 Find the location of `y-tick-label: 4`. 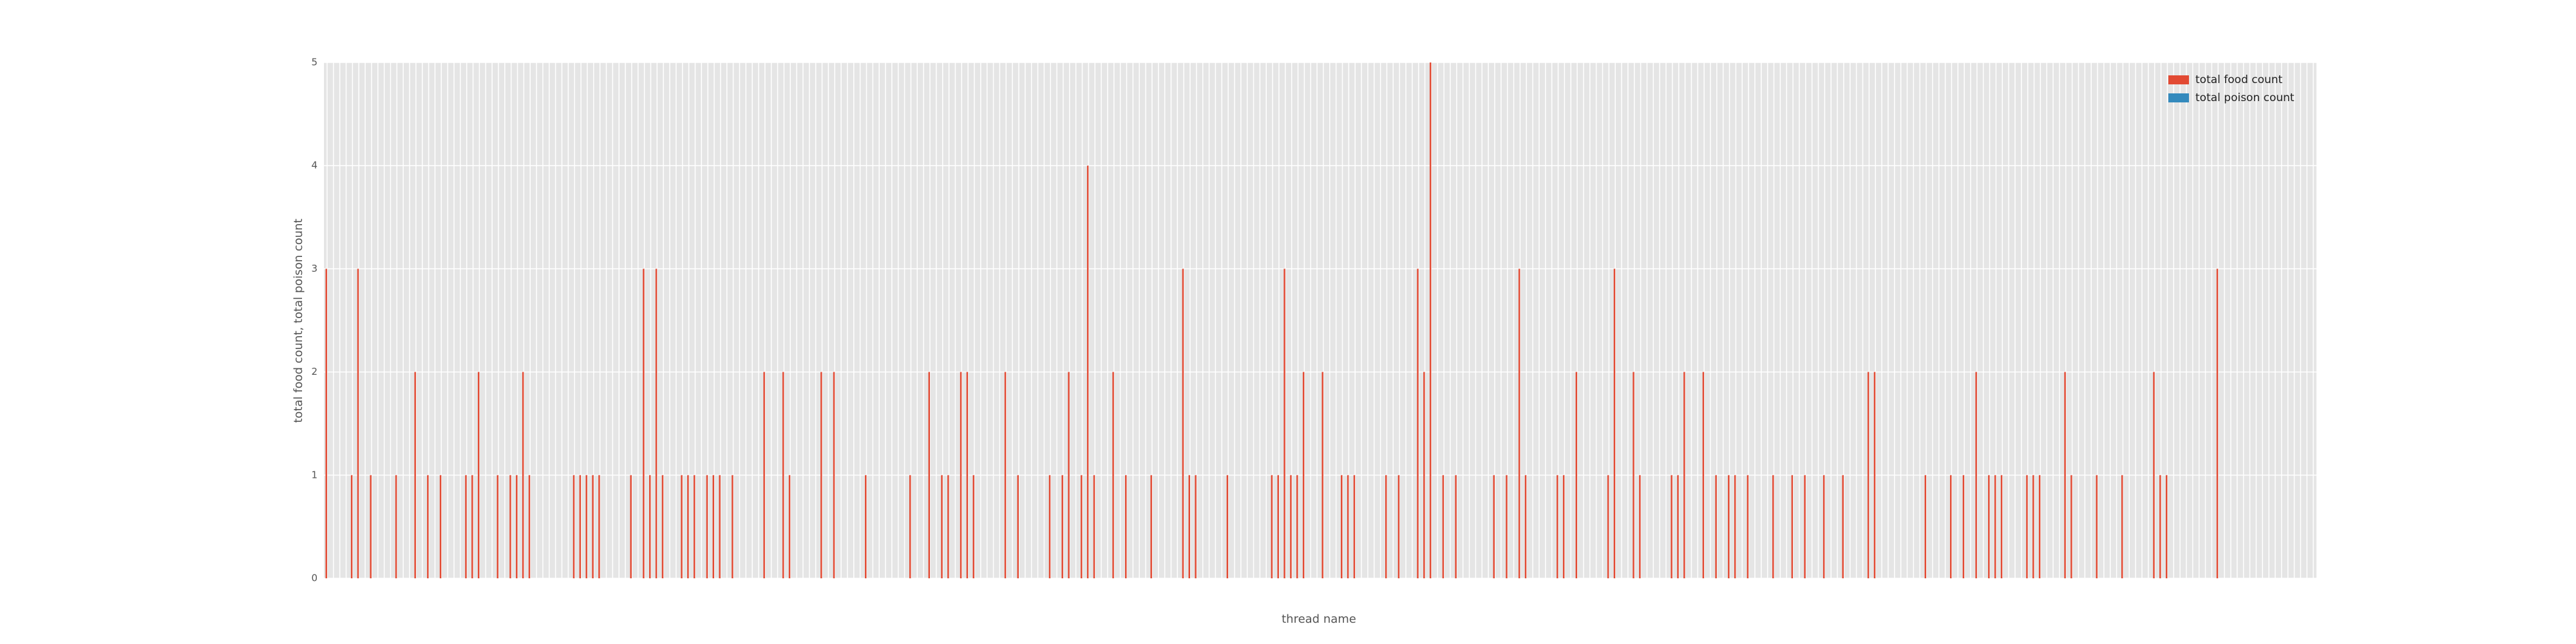

y-tick-label: 4 is located at coordinates (314, 166).